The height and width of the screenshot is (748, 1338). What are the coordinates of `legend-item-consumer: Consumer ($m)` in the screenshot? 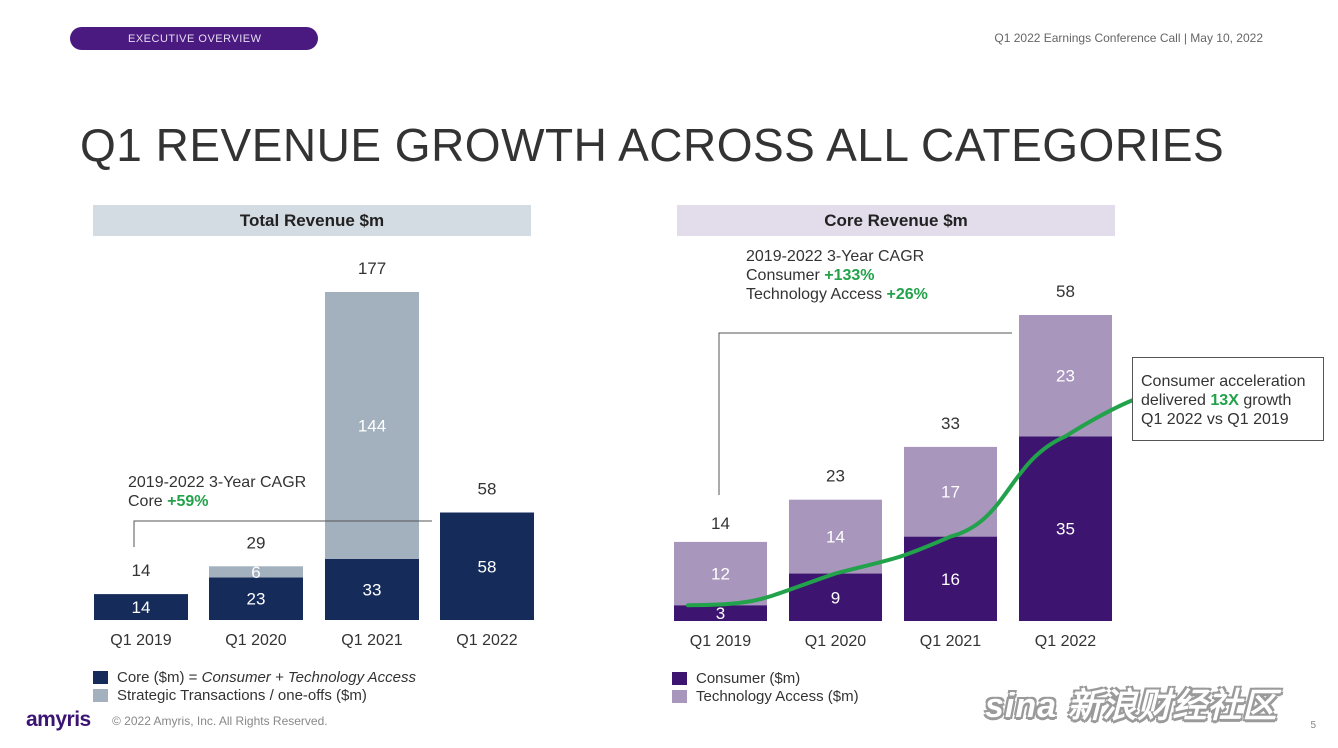 It's located at (765, 678).